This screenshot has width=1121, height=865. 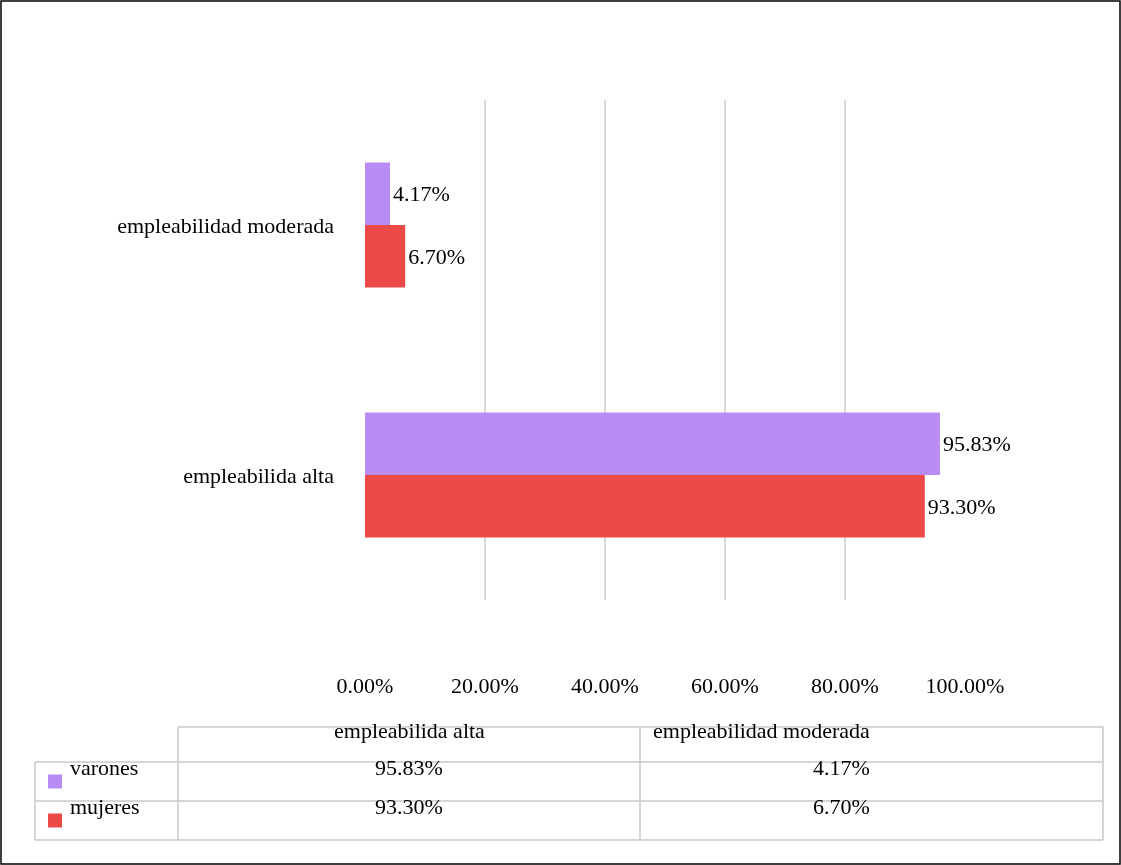 I want to click on x-tick-label: 40.00%, so click(x=605, y=685).